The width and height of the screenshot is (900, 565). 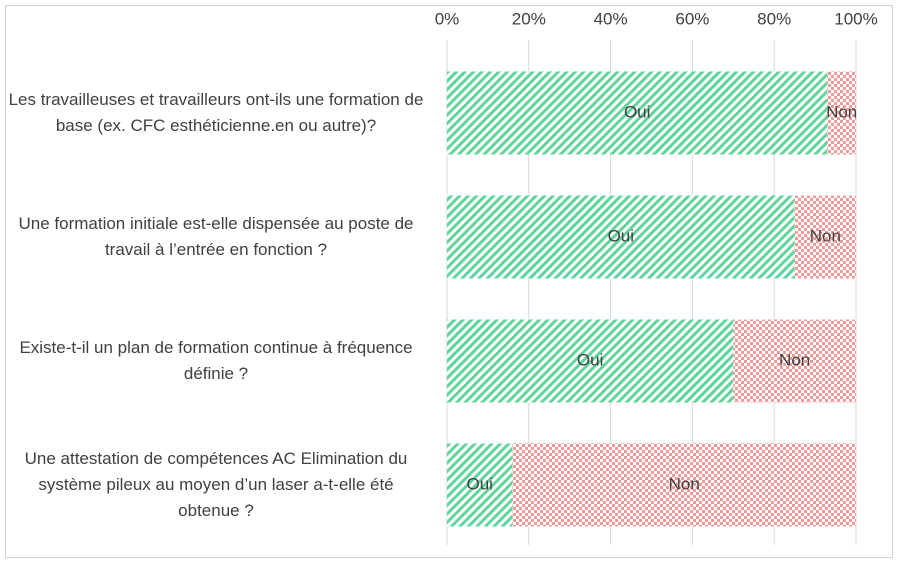 What do you see at coordinates (855, 18) in the screenshot?
I see `x-tick-label: 100%` at bounding box center [855, 18].